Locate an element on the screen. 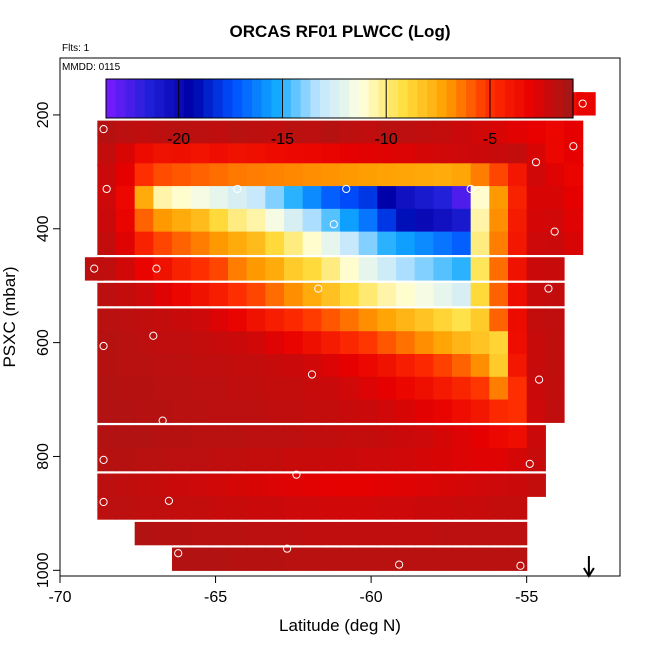 This screenshot has height=650, width=650. colorbar-tick-label: -15 is located at coordinates (282, 139).